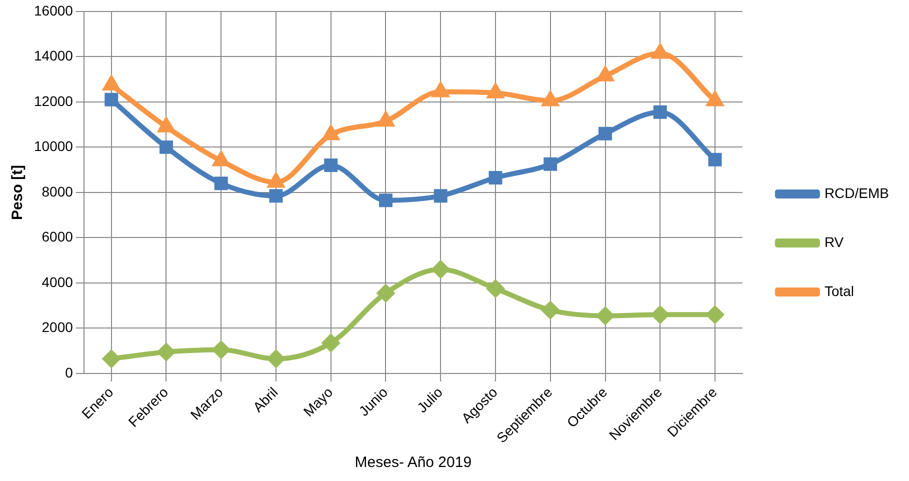  I want to click on legend-label: Total, so click(839, 290).